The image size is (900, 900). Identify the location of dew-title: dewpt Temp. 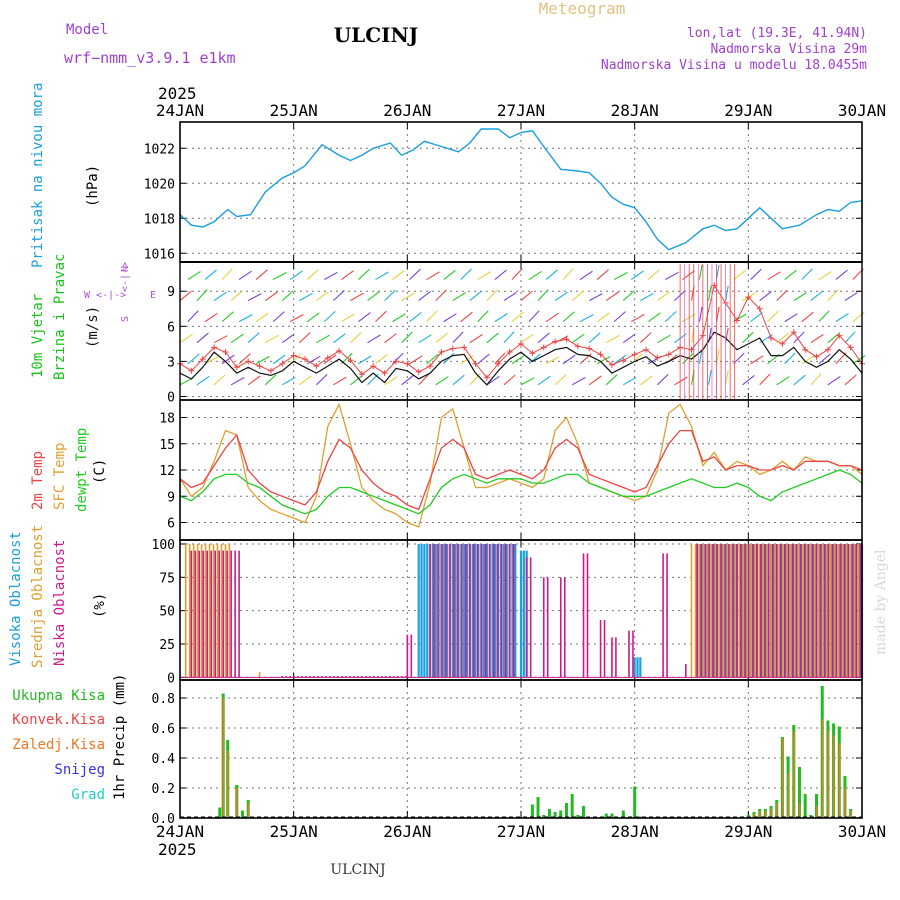
(82, 470).